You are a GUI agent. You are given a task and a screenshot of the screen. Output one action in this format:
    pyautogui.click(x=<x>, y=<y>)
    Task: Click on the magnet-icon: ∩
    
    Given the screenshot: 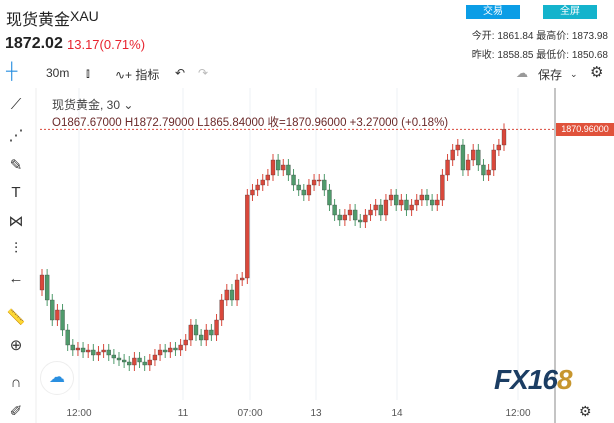 What is the action you would take?
    pyautogui.click(x=16, y=382)
    